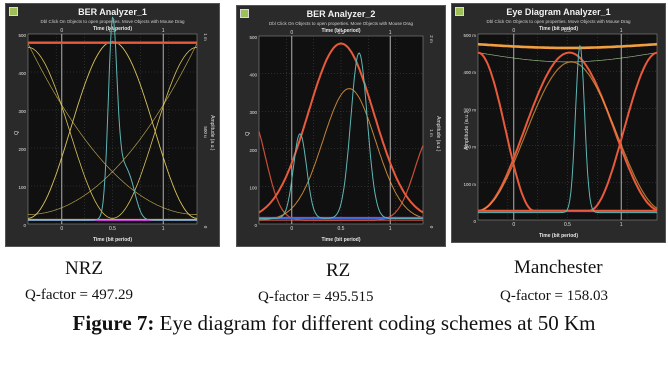  Describe the element at coordinates (316, 297) in the screenshot. I see `qfactor-rz: Q-factor = 495.515` at that location.